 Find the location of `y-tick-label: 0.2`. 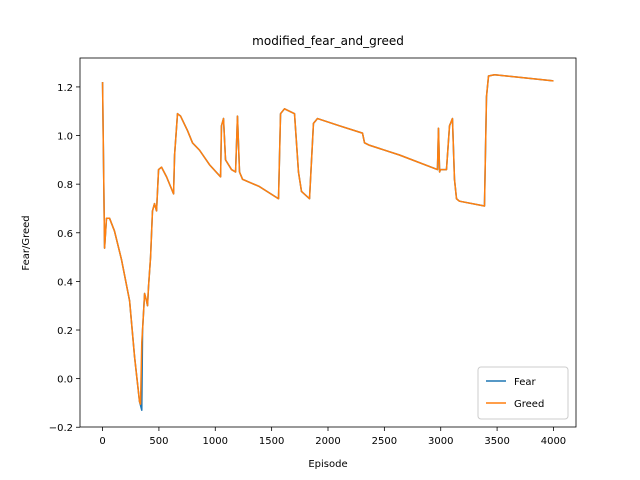

y-tick-label: 0.2 is located at coordinates (65, 331).